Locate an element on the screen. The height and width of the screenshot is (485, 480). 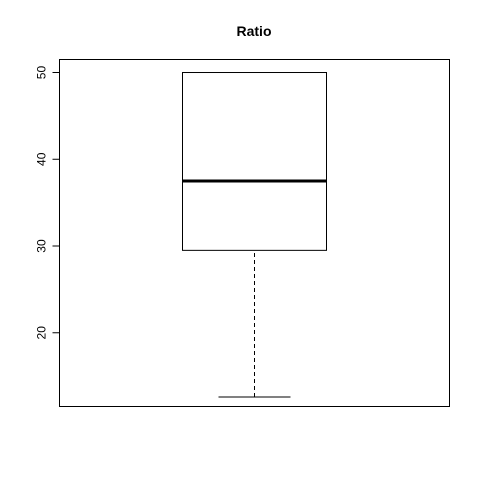
y-tick-label: 40 is located at coordinates (42, 159).